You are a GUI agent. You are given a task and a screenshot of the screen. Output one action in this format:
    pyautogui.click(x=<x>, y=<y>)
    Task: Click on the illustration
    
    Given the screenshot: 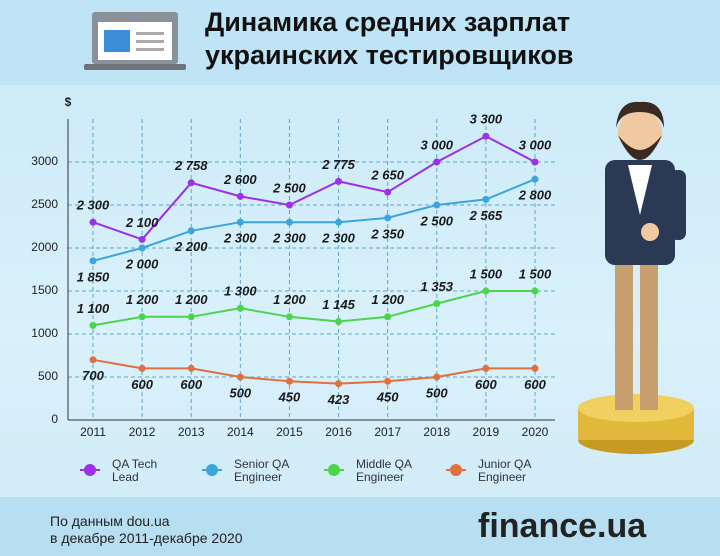 What is the action you would take?
    pyautogui.click(x=636, y=277)
    